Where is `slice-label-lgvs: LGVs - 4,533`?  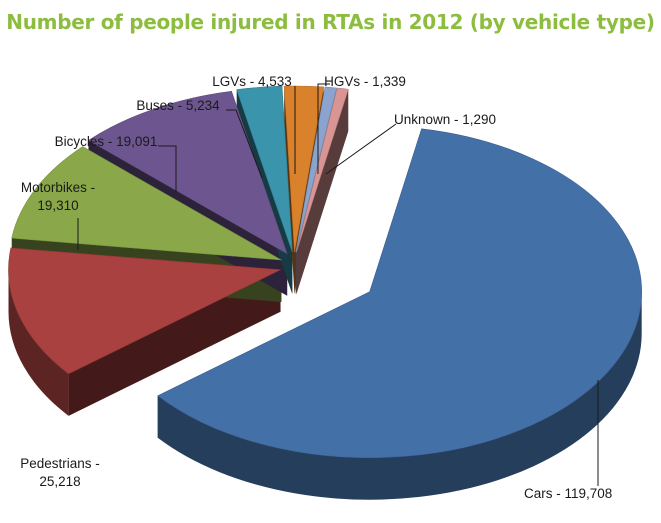 slice-label-lgvs: LGVs - 4,533 is located at coordinates (252, 81).